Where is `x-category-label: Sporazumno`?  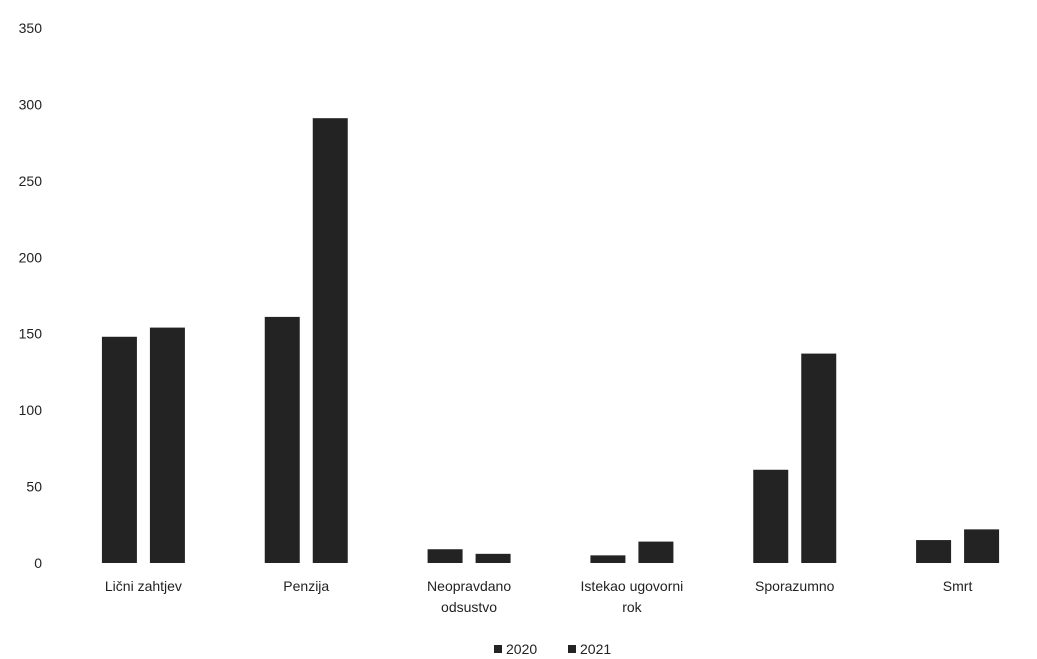
x-category-label: Sporazumno is located at coordinates (795, 586).